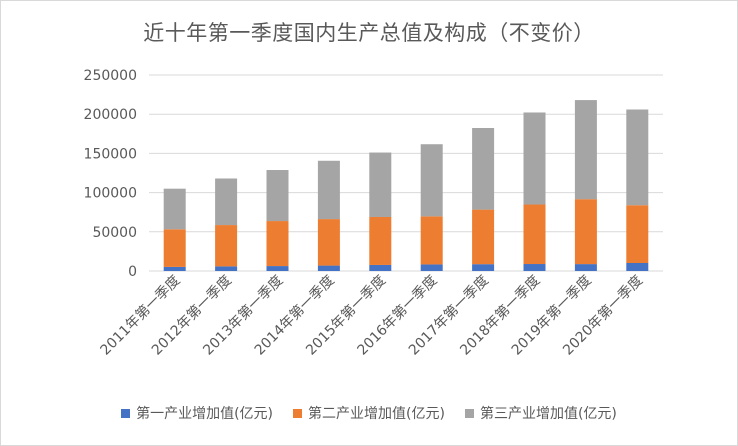  What do you see at coordinates (132, 272) in the screenshot?
I see `y-tick-label-0: 0` at bounding box center [132, 272].